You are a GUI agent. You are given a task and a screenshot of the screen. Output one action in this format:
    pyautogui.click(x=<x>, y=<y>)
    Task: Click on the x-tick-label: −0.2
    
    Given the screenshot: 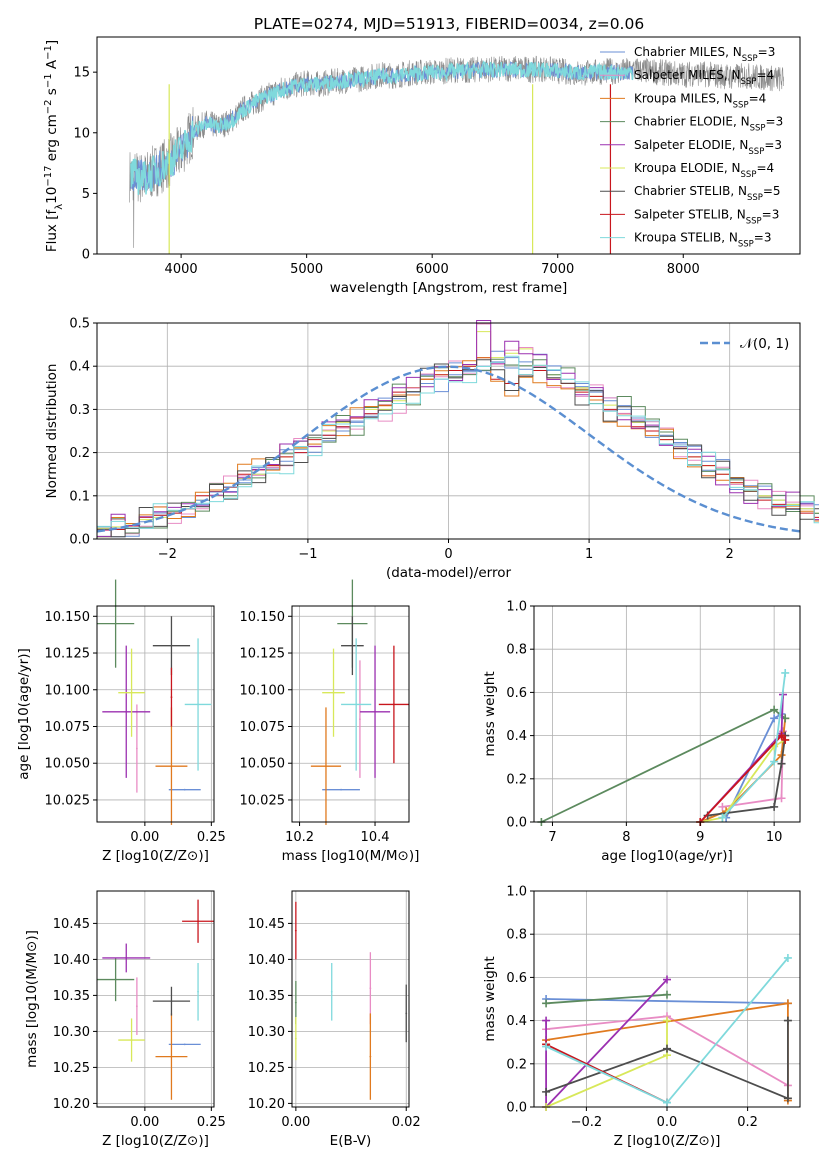 What is the action you would take?
    pyautogui.click(x=587, y=1122)
    